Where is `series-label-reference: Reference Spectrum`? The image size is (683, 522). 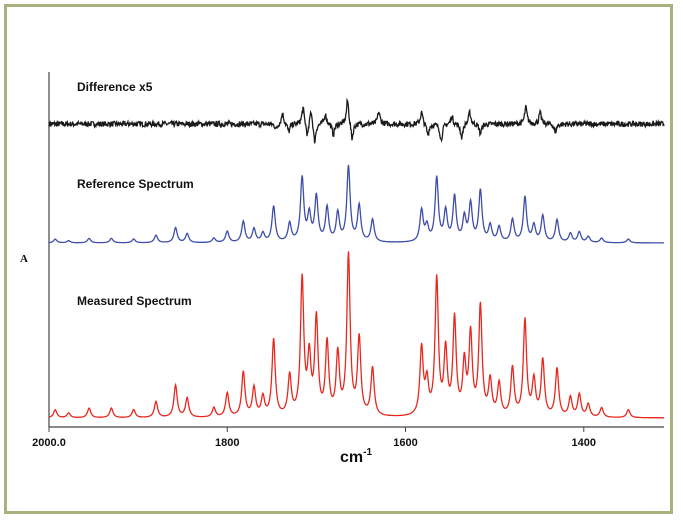
series-label-reference: Reference Spectrum is located at coordinates (135, 184).